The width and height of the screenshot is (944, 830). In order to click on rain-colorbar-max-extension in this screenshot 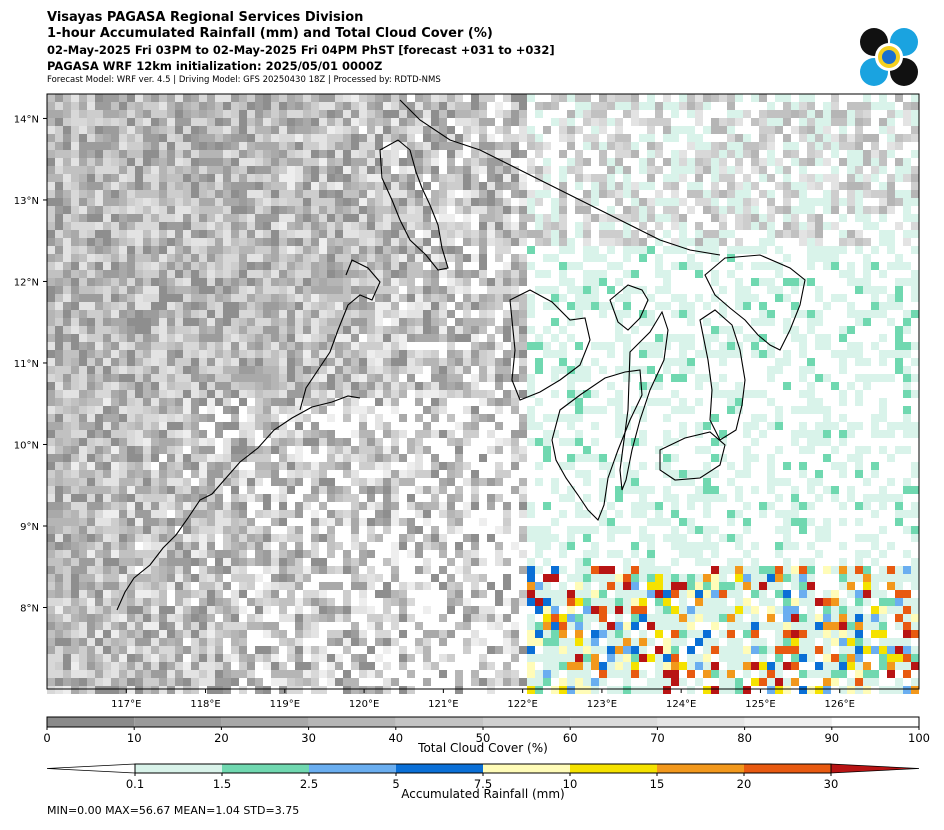, I will do `click(875, 768)`.